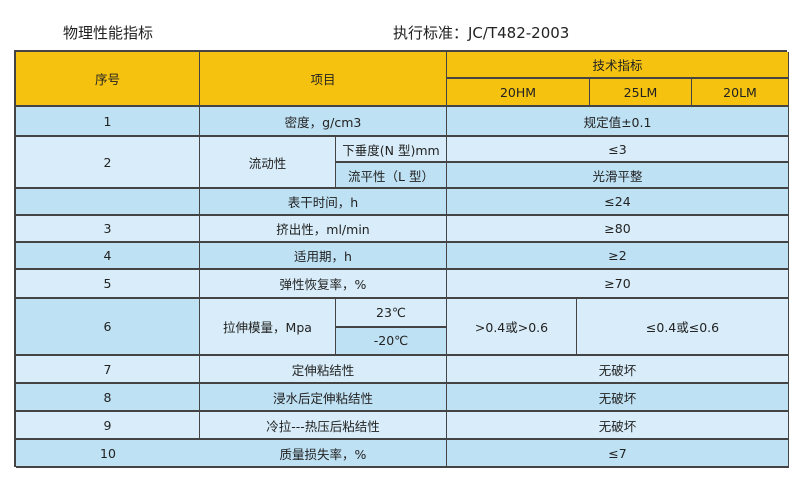 The height and width of the screenshot is (477, 800). What do you see at coordinates (618, 256) in the screenshot?
I see `row-value: ≥2` at bounding box center [618, 256].